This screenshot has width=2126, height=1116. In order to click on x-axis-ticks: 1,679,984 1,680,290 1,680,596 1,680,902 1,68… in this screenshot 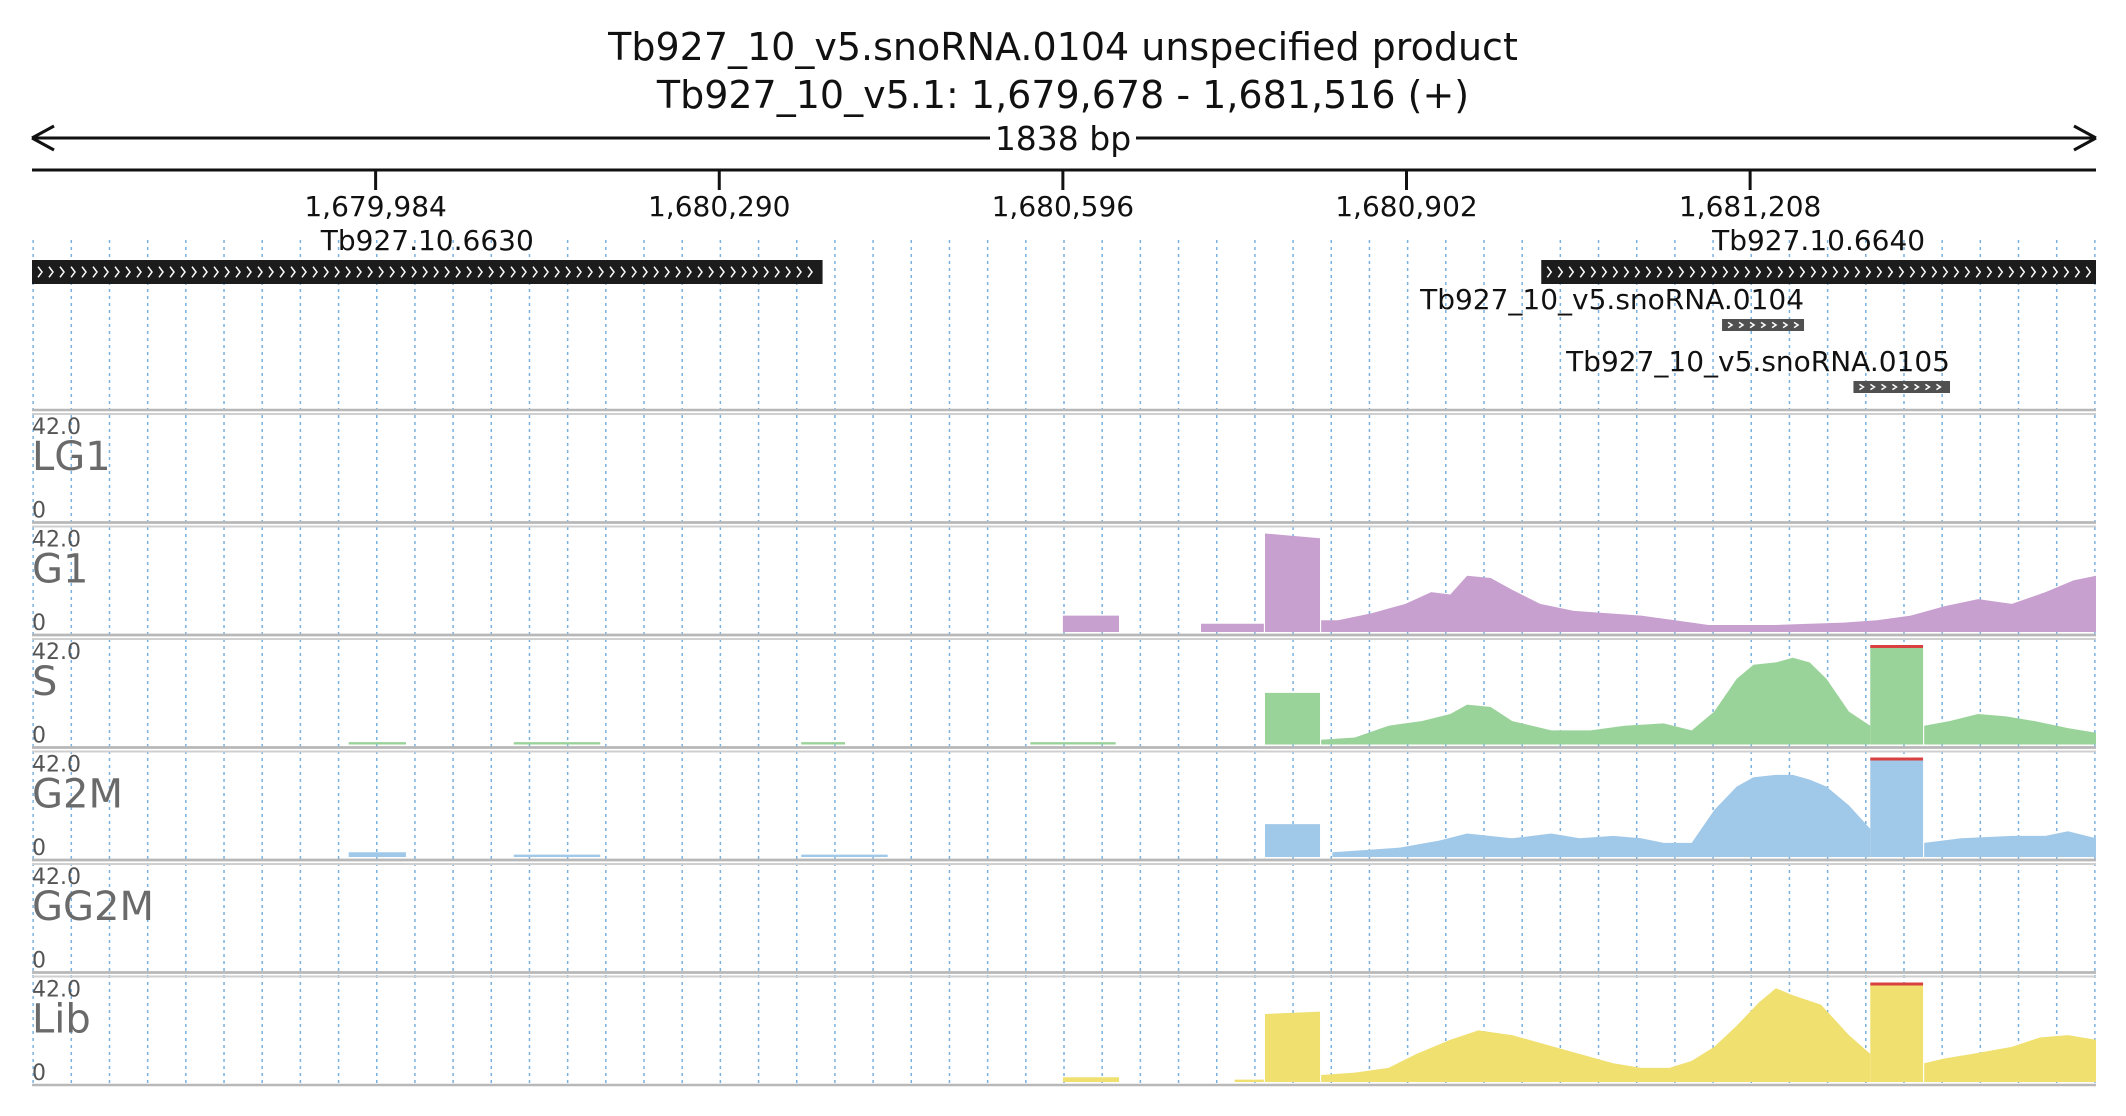, I will do `click(1062, 196)`.